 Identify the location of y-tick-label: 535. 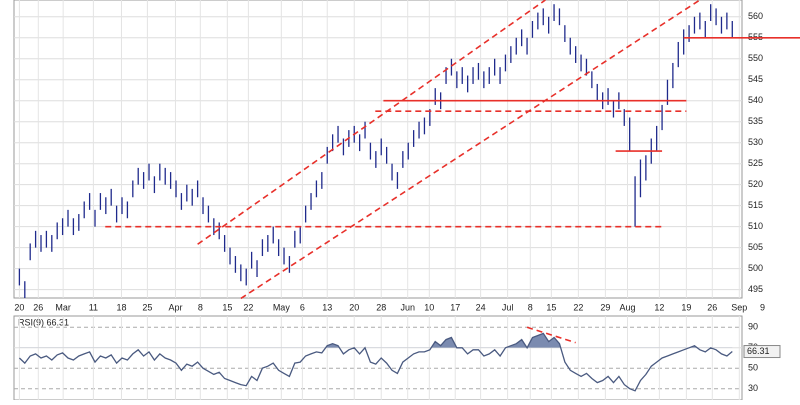
(755, 121).